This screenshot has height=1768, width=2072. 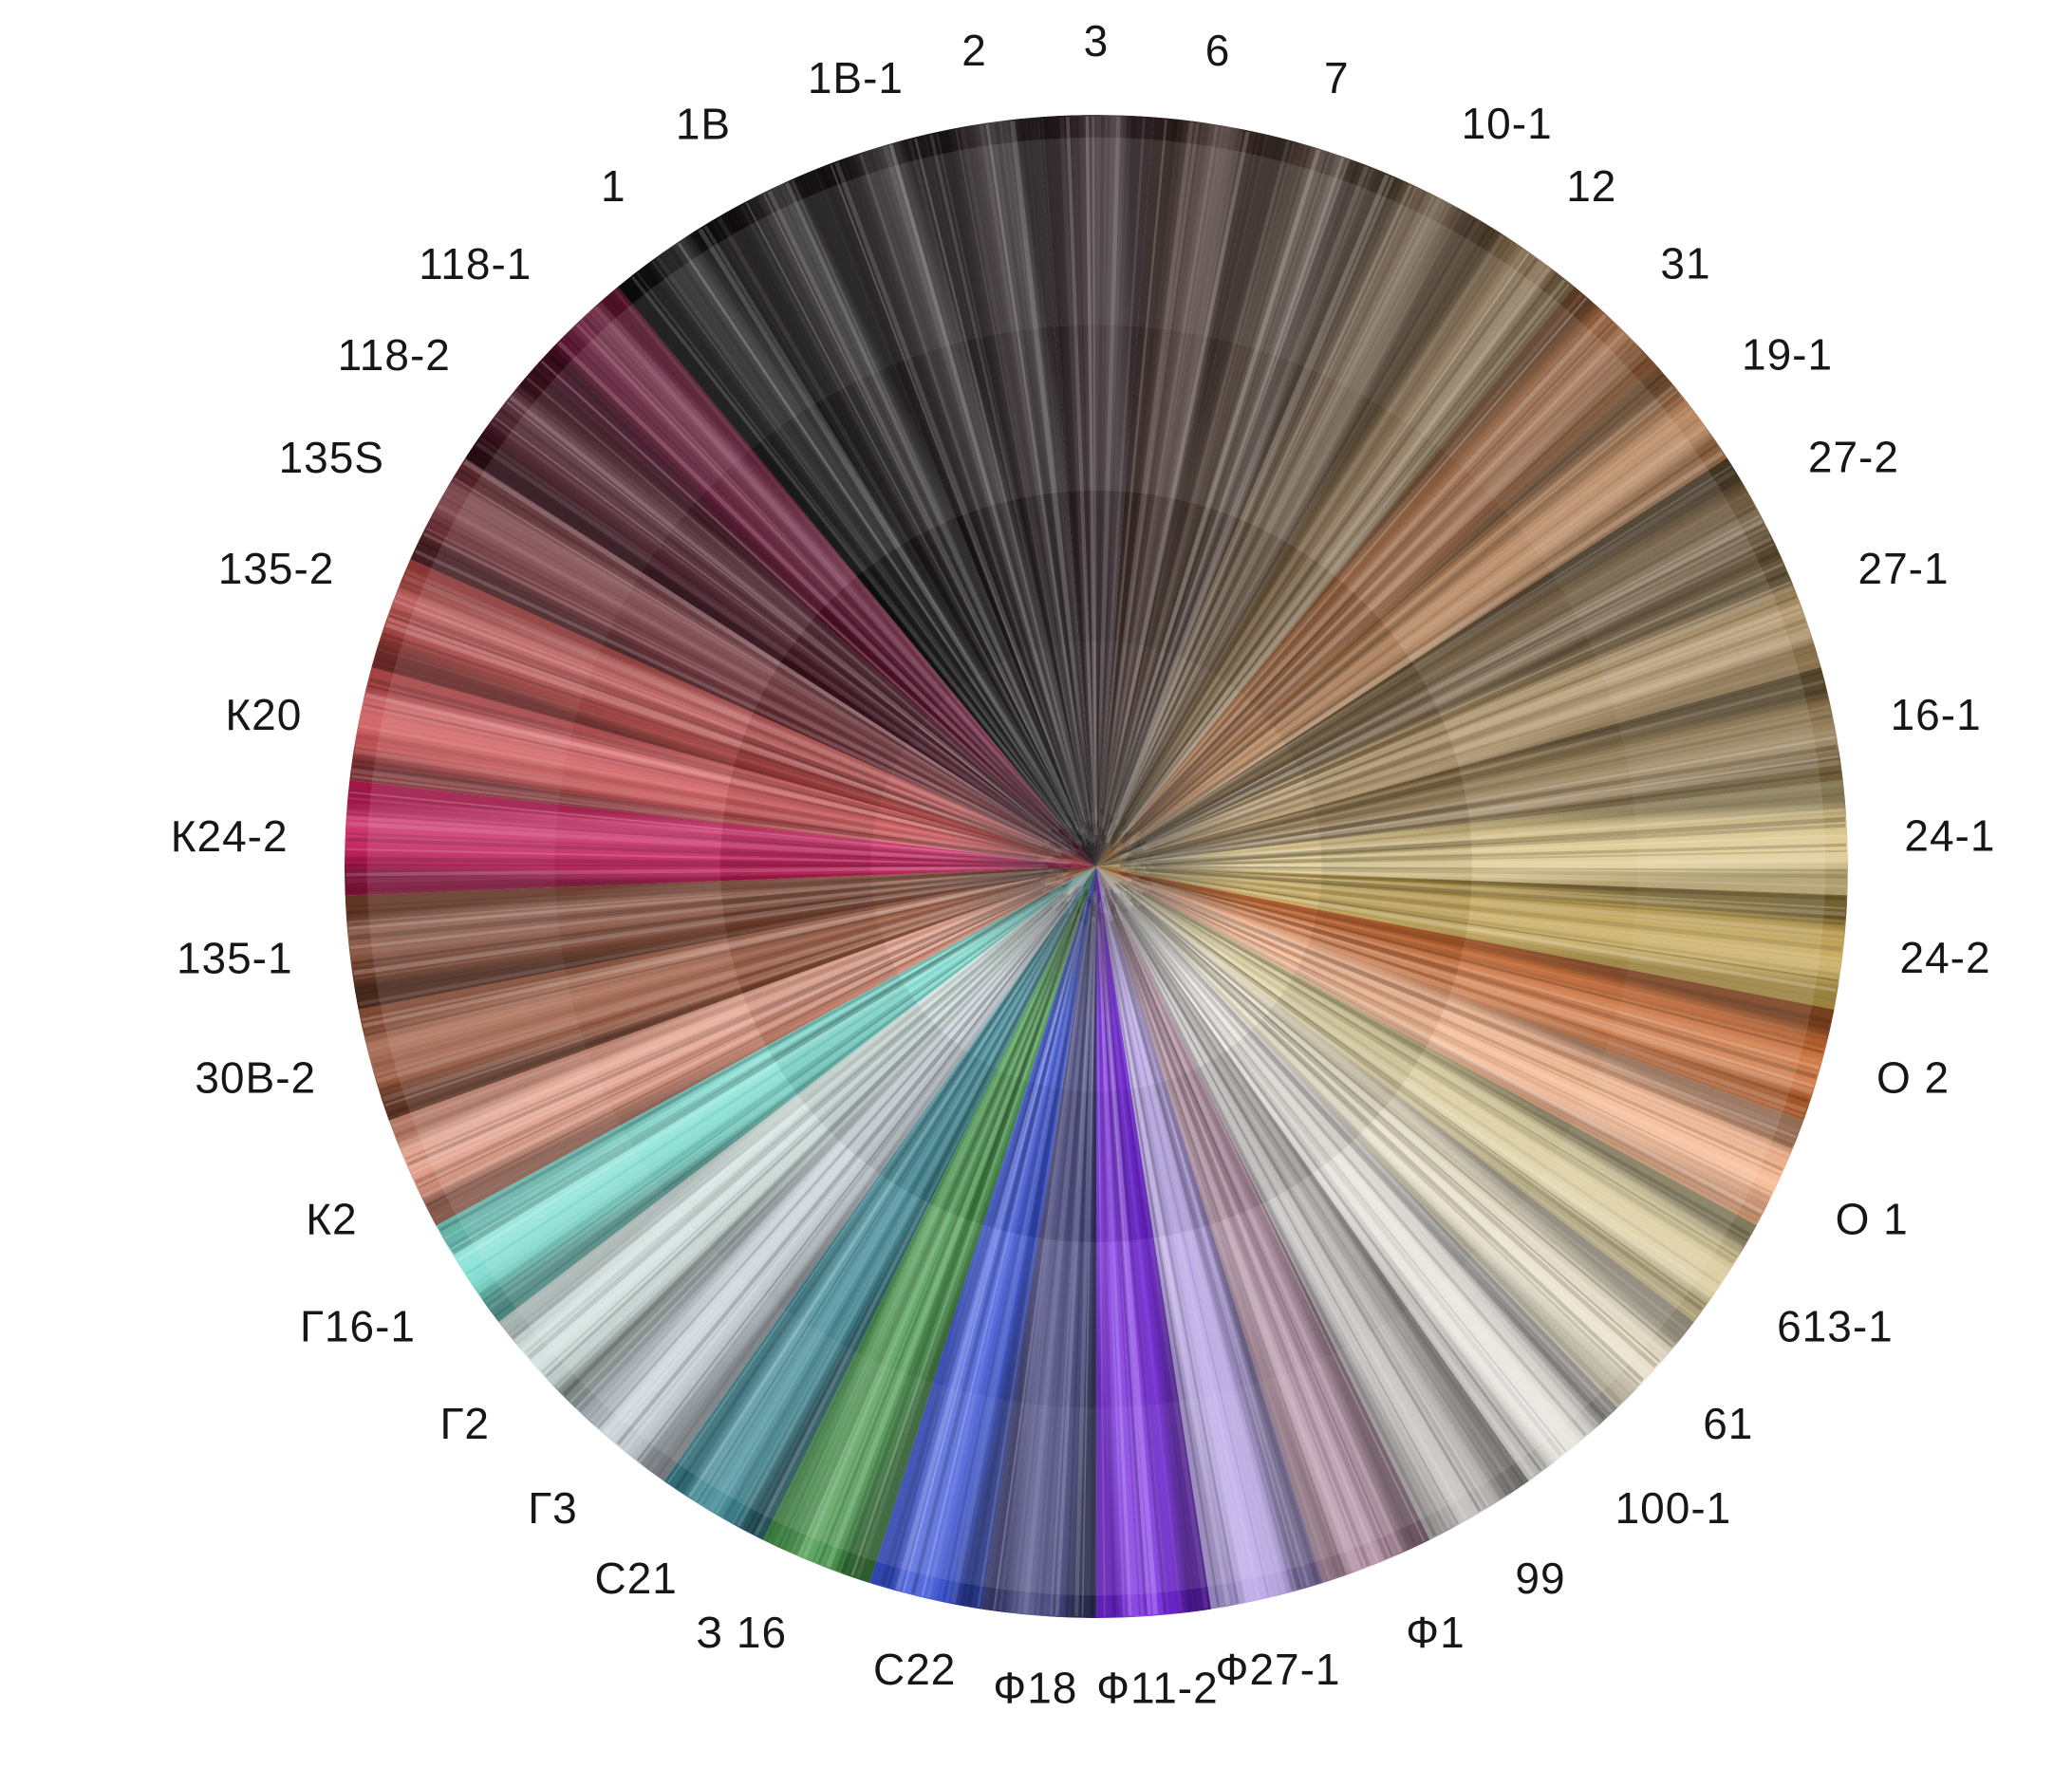 I want to click on segment-label: 2, so click(x=974, y=50).